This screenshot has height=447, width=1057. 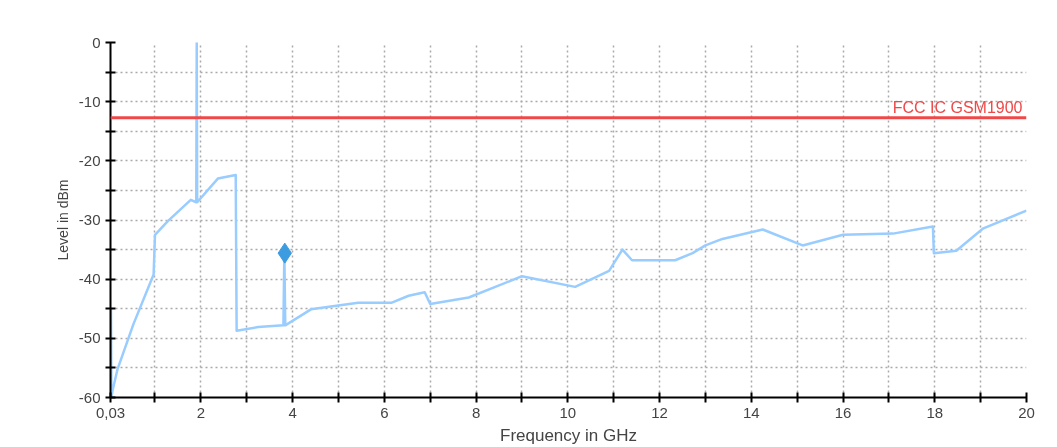 What do you see at coordinates (292, 412) in the screenshot?
I see `x-tick-label: 4` at bounding box center [292, 412].